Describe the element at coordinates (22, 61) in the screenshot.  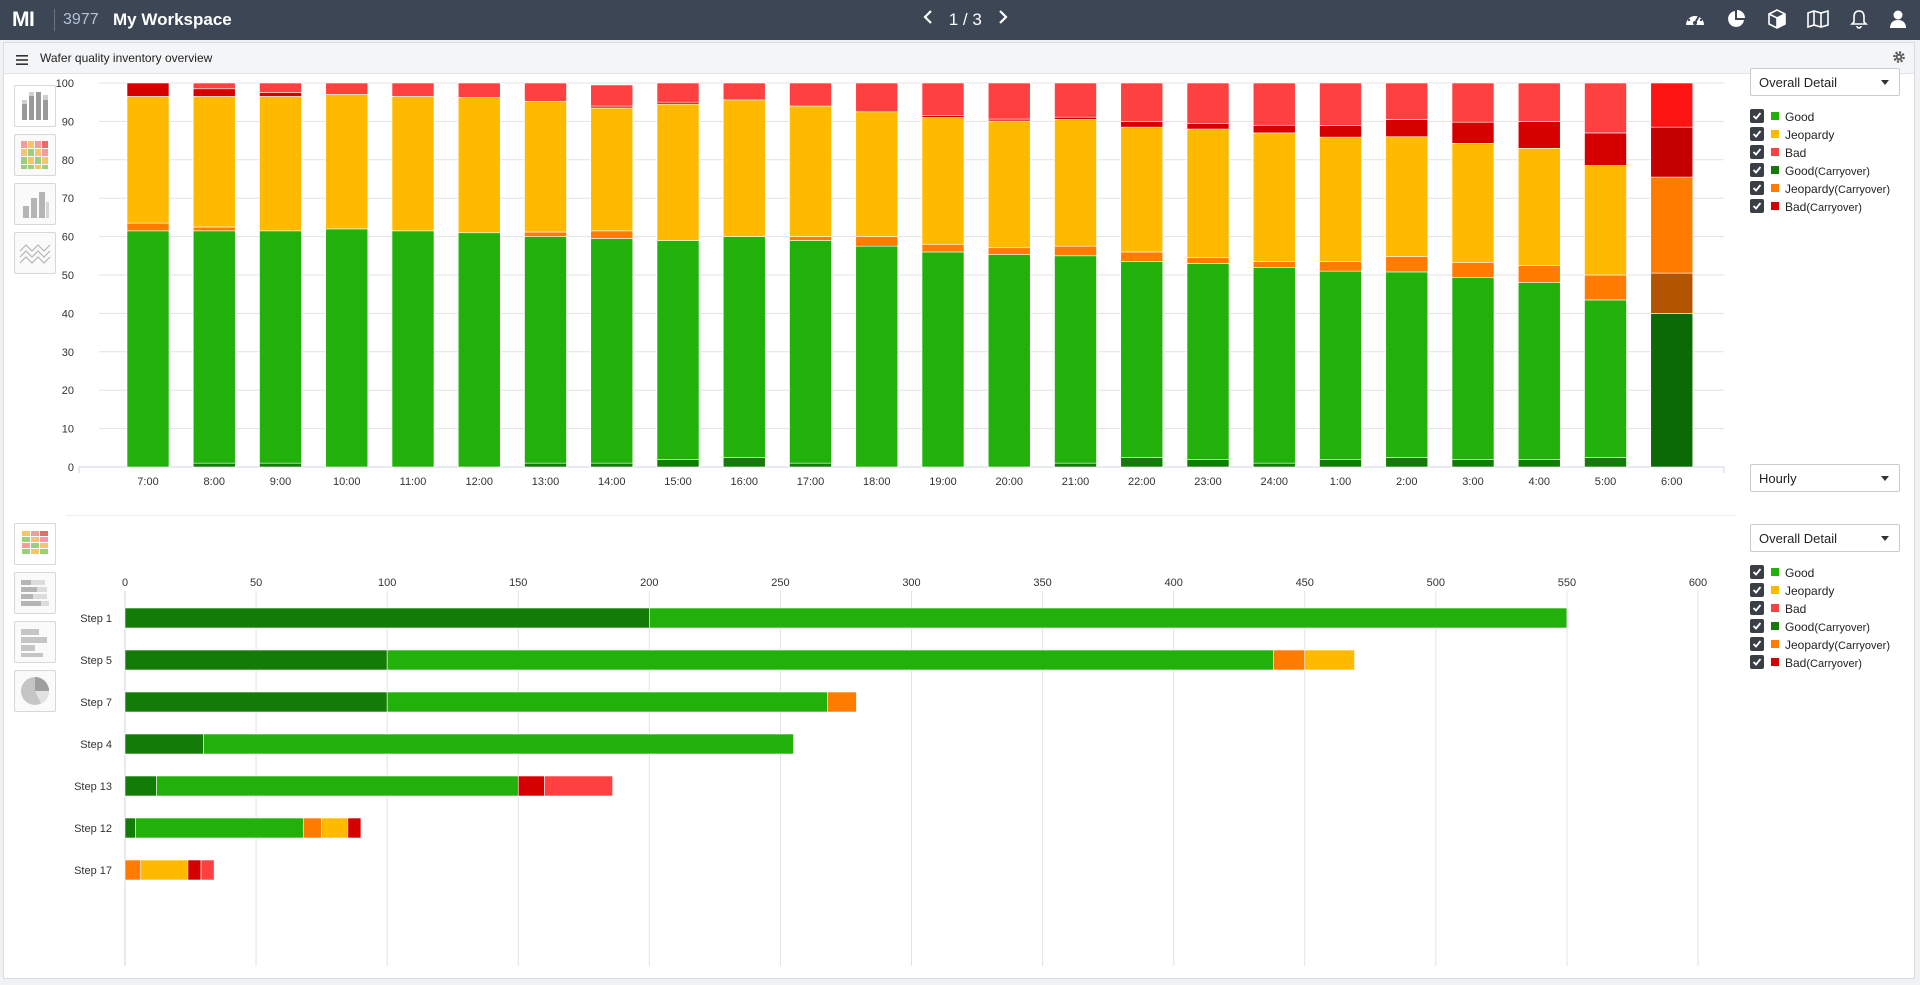
I see `hamburger-menu-icon` at that location.